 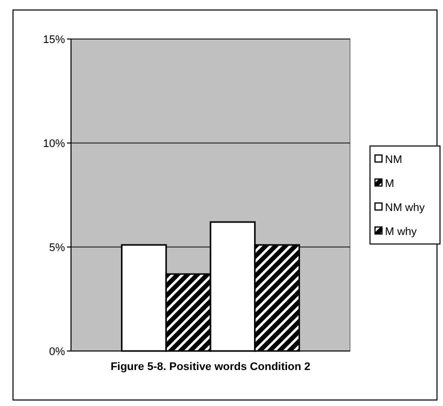 What do you see at coordinates (57, 352) in the screenshot?
I see `y-tick-label: 0%` at bounding box center [57, 352].